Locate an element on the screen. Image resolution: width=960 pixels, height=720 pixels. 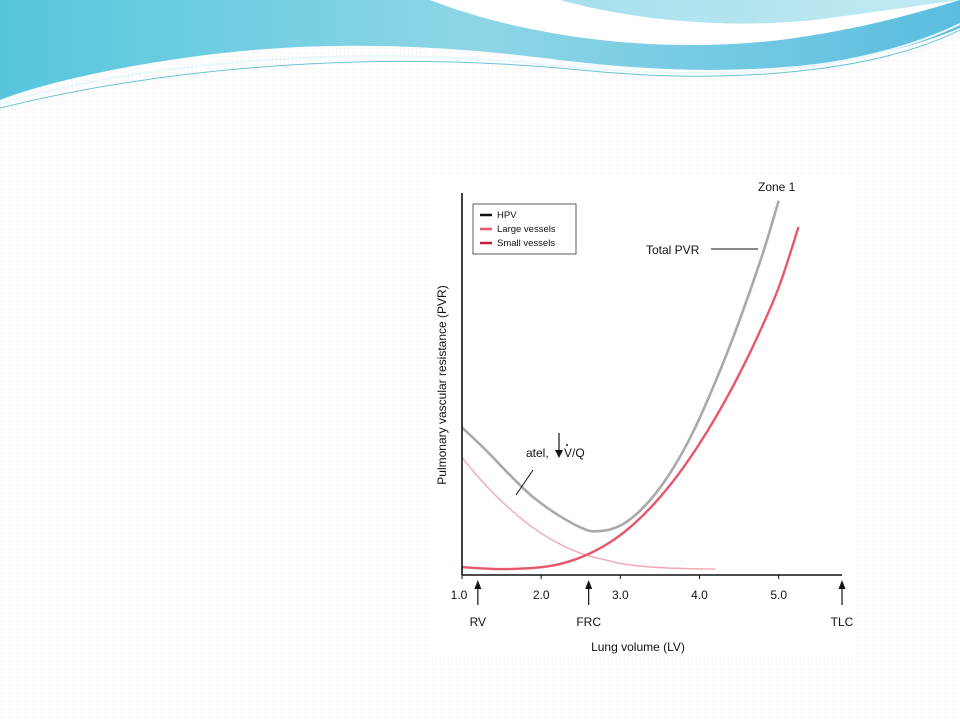
x-tick-label: 4.0 is located at coordinates (699, 595).